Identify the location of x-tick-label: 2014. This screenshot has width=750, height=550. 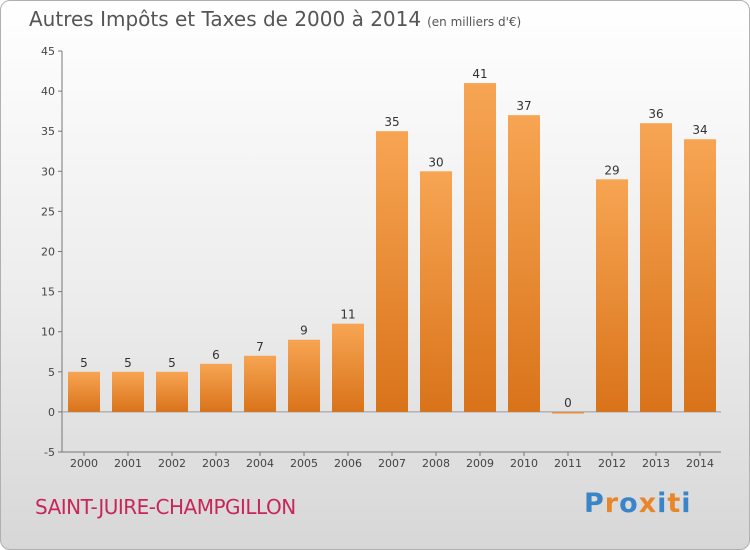
(700, 463).